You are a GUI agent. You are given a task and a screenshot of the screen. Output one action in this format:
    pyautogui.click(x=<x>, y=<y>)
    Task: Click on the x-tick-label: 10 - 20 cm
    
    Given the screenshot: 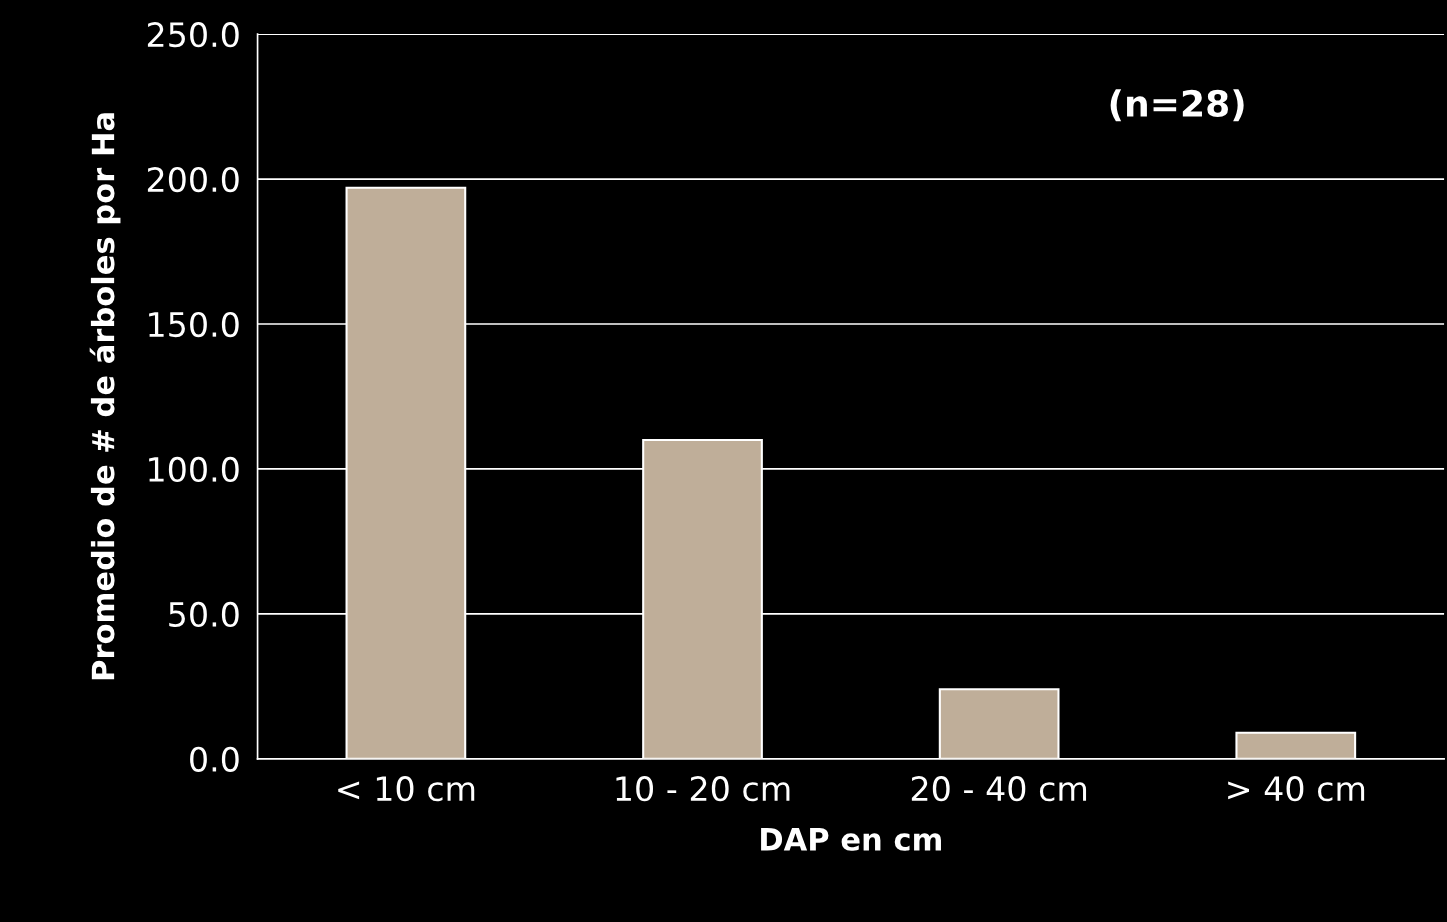 What is the action you would take?
    pyautogui.click(x=703, y=789)
    